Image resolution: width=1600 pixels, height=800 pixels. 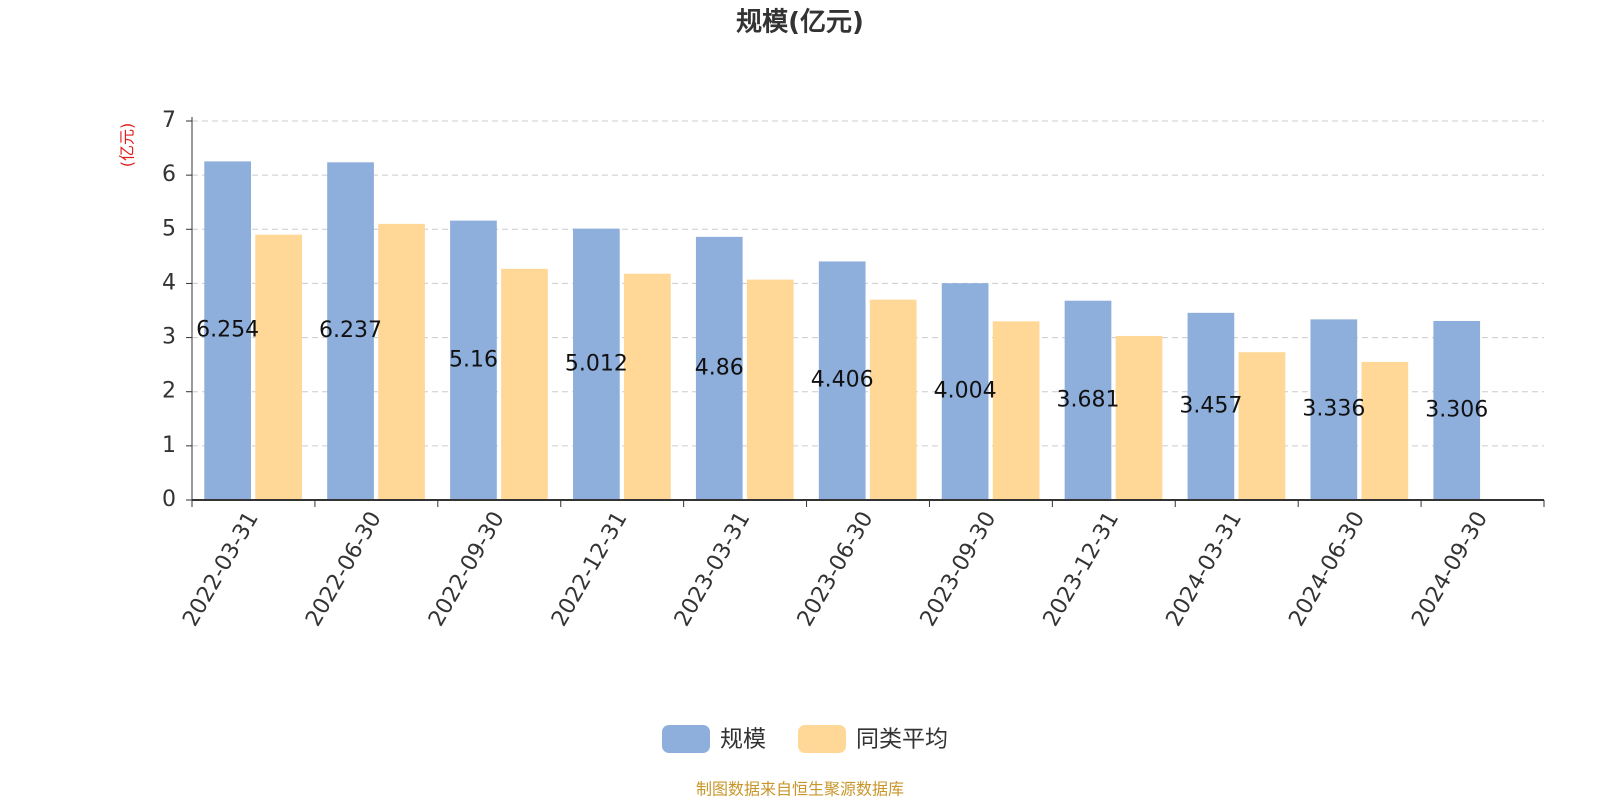 What do you see at coordinates (169, 391) in the screenshot?
I see `y-tick-label: 2` at bounding box center [169, 391].